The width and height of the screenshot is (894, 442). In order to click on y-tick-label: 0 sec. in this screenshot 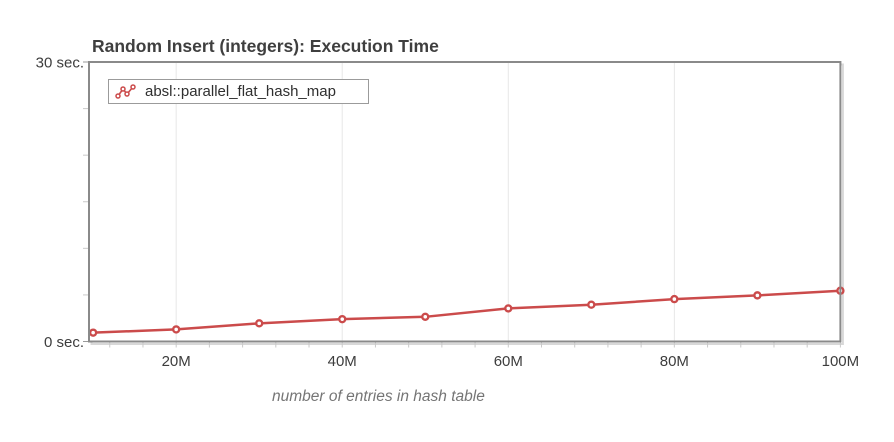, I will do `click(64, 342)`.